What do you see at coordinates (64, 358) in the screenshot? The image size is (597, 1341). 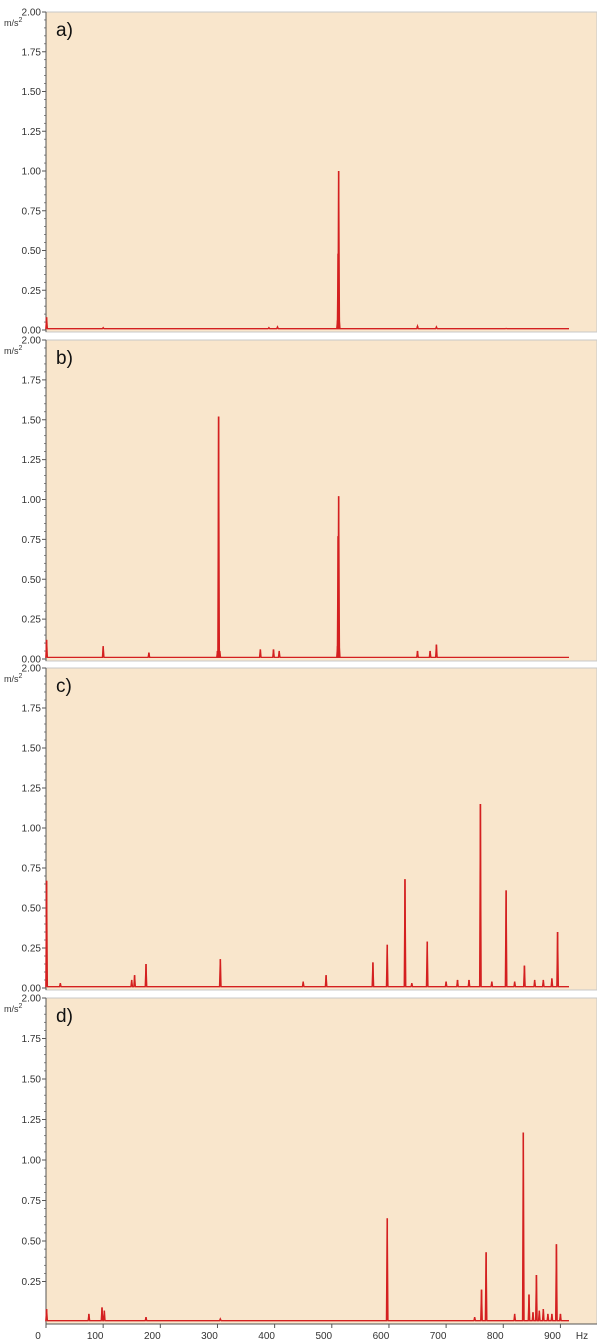 I see `panel-label: b)` at bounding box center [64, 358].